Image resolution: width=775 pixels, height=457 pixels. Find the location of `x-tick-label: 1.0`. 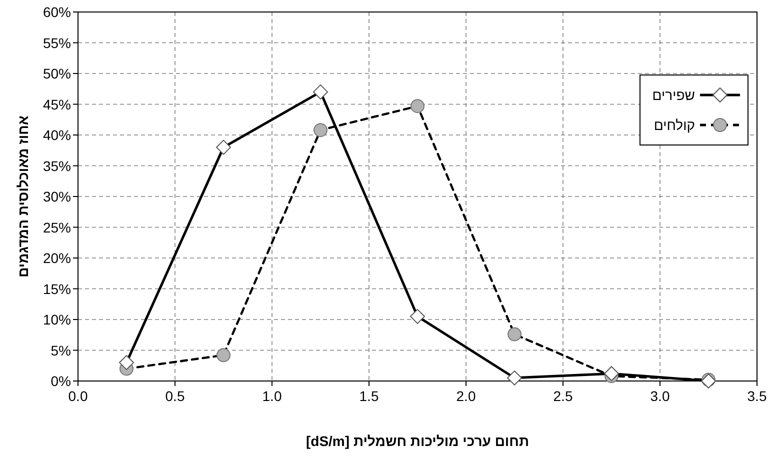

x-tick-label: 1.0 is located at coordinates (272, 396).